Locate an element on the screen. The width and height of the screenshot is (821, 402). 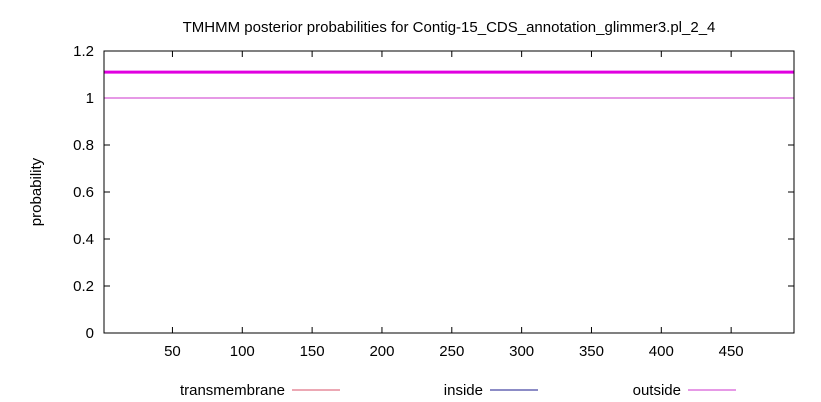
x-tick-label: 150 is located at coordinates (312, 351).